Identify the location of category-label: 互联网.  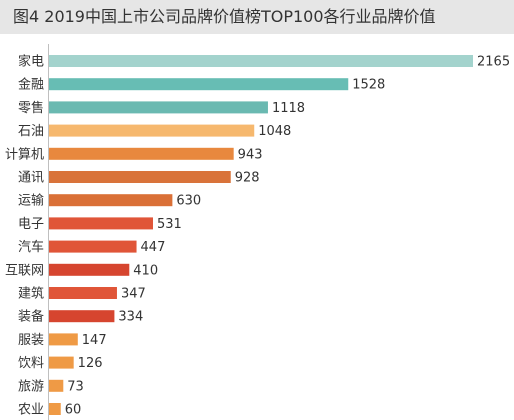
(24, 270).